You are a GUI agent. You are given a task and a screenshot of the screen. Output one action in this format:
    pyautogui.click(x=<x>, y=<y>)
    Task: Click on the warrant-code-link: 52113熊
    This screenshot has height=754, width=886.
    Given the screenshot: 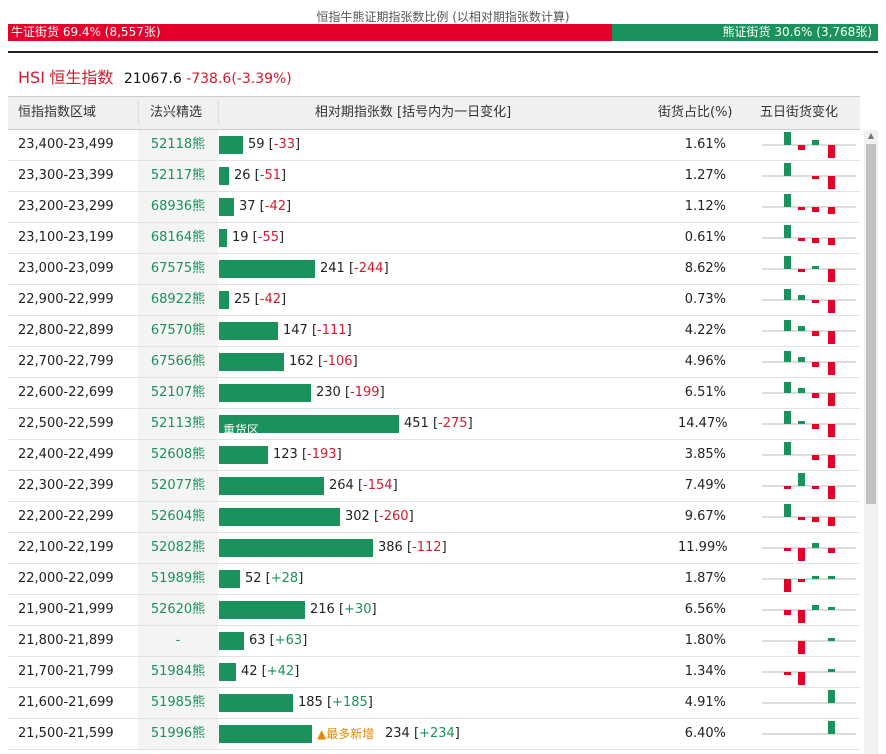 What is the action you would take?
    pyautogui.click(x=178, y=424)
    